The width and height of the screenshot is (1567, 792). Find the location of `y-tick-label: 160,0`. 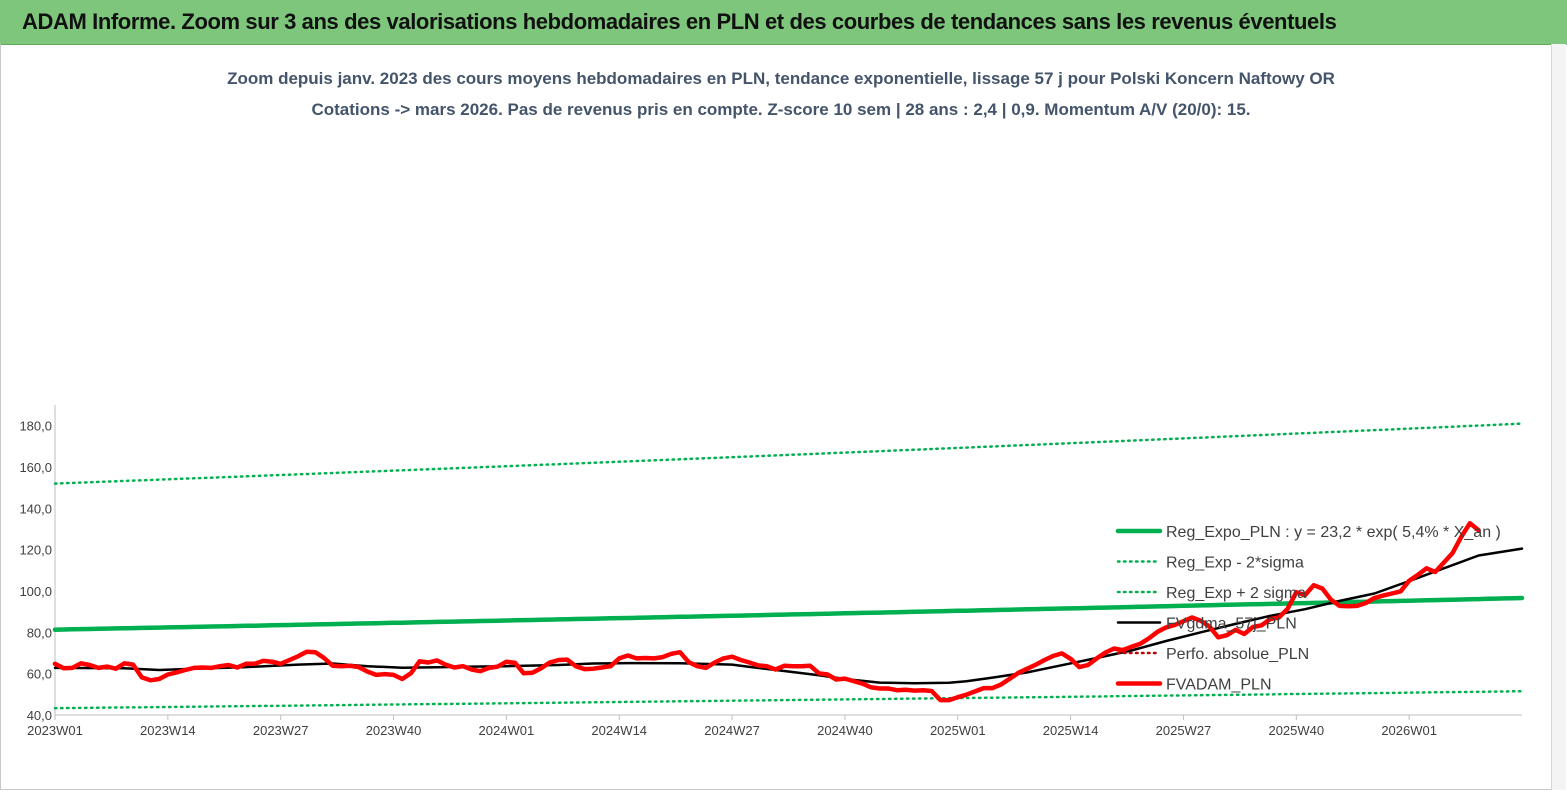

y-tick-label: 160,0 is located at coordinates (35, 467).